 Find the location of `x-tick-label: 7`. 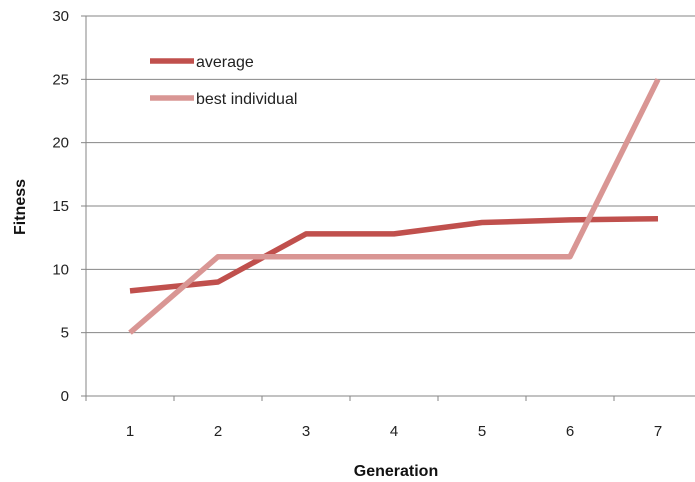

x-tick-label: 7 is located at coordinates (658, 431).